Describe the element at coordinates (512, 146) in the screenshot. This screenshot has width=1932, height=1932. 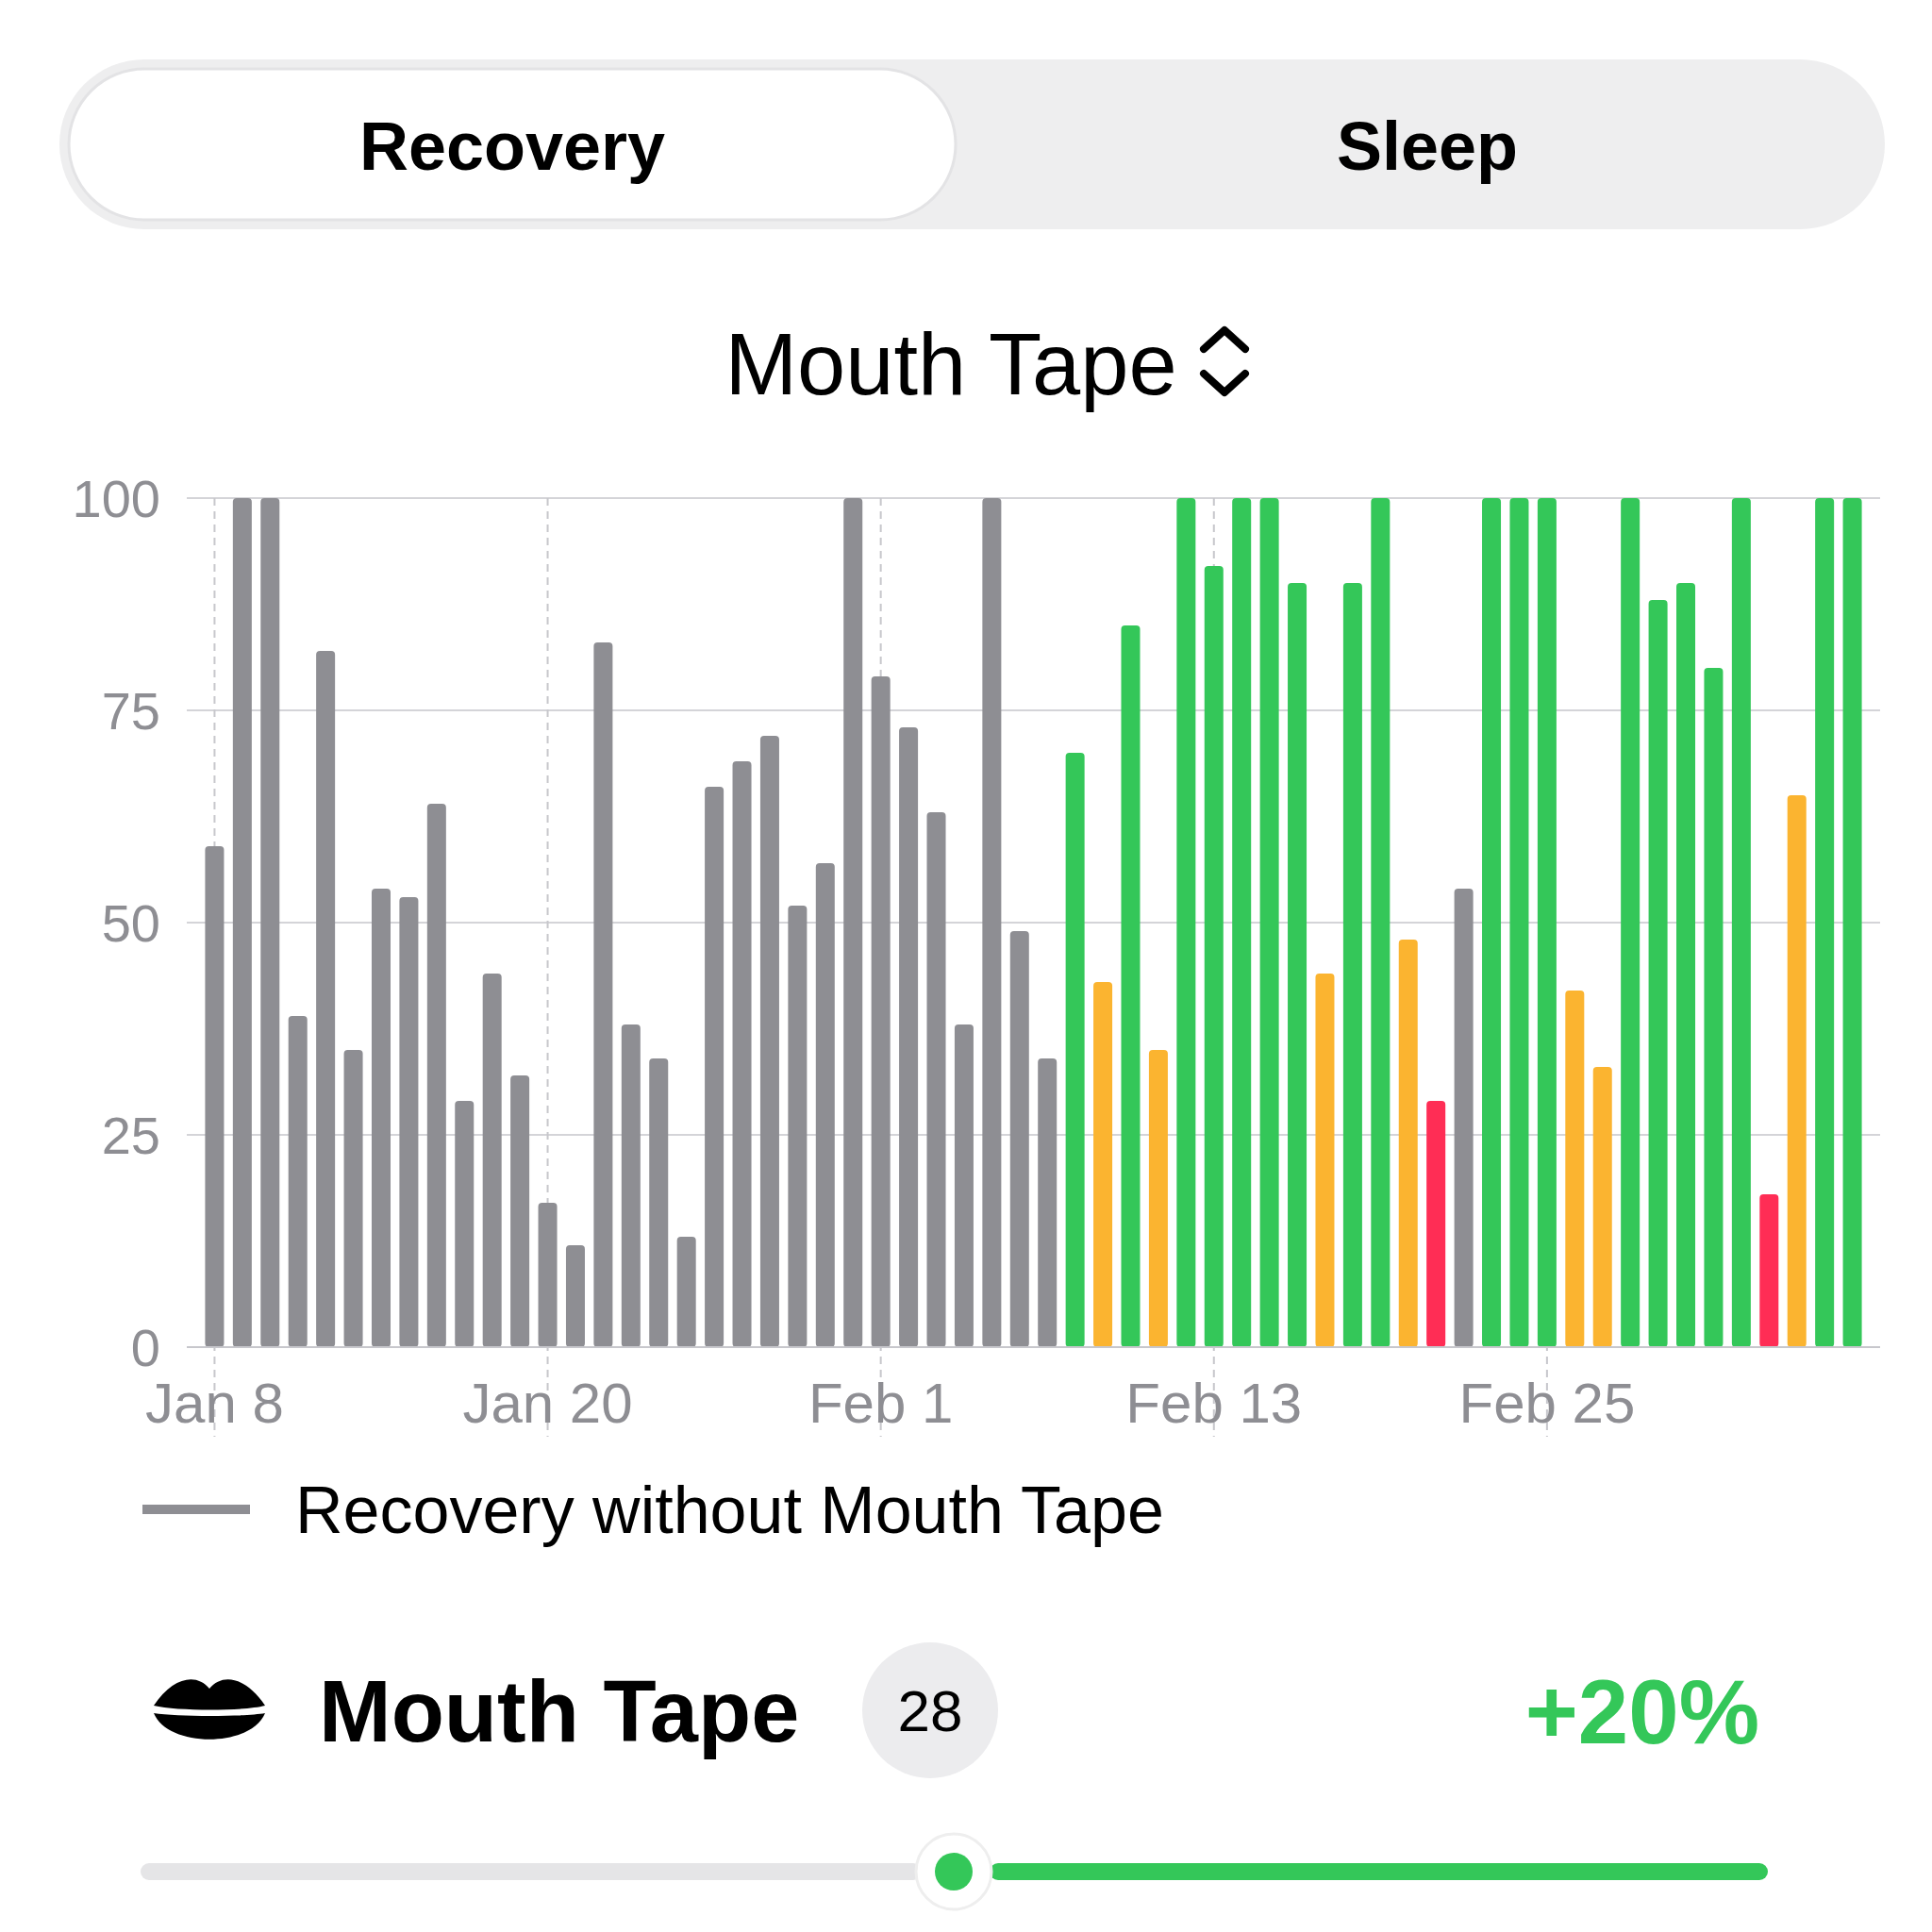
I see `text: Recovery` at that location.